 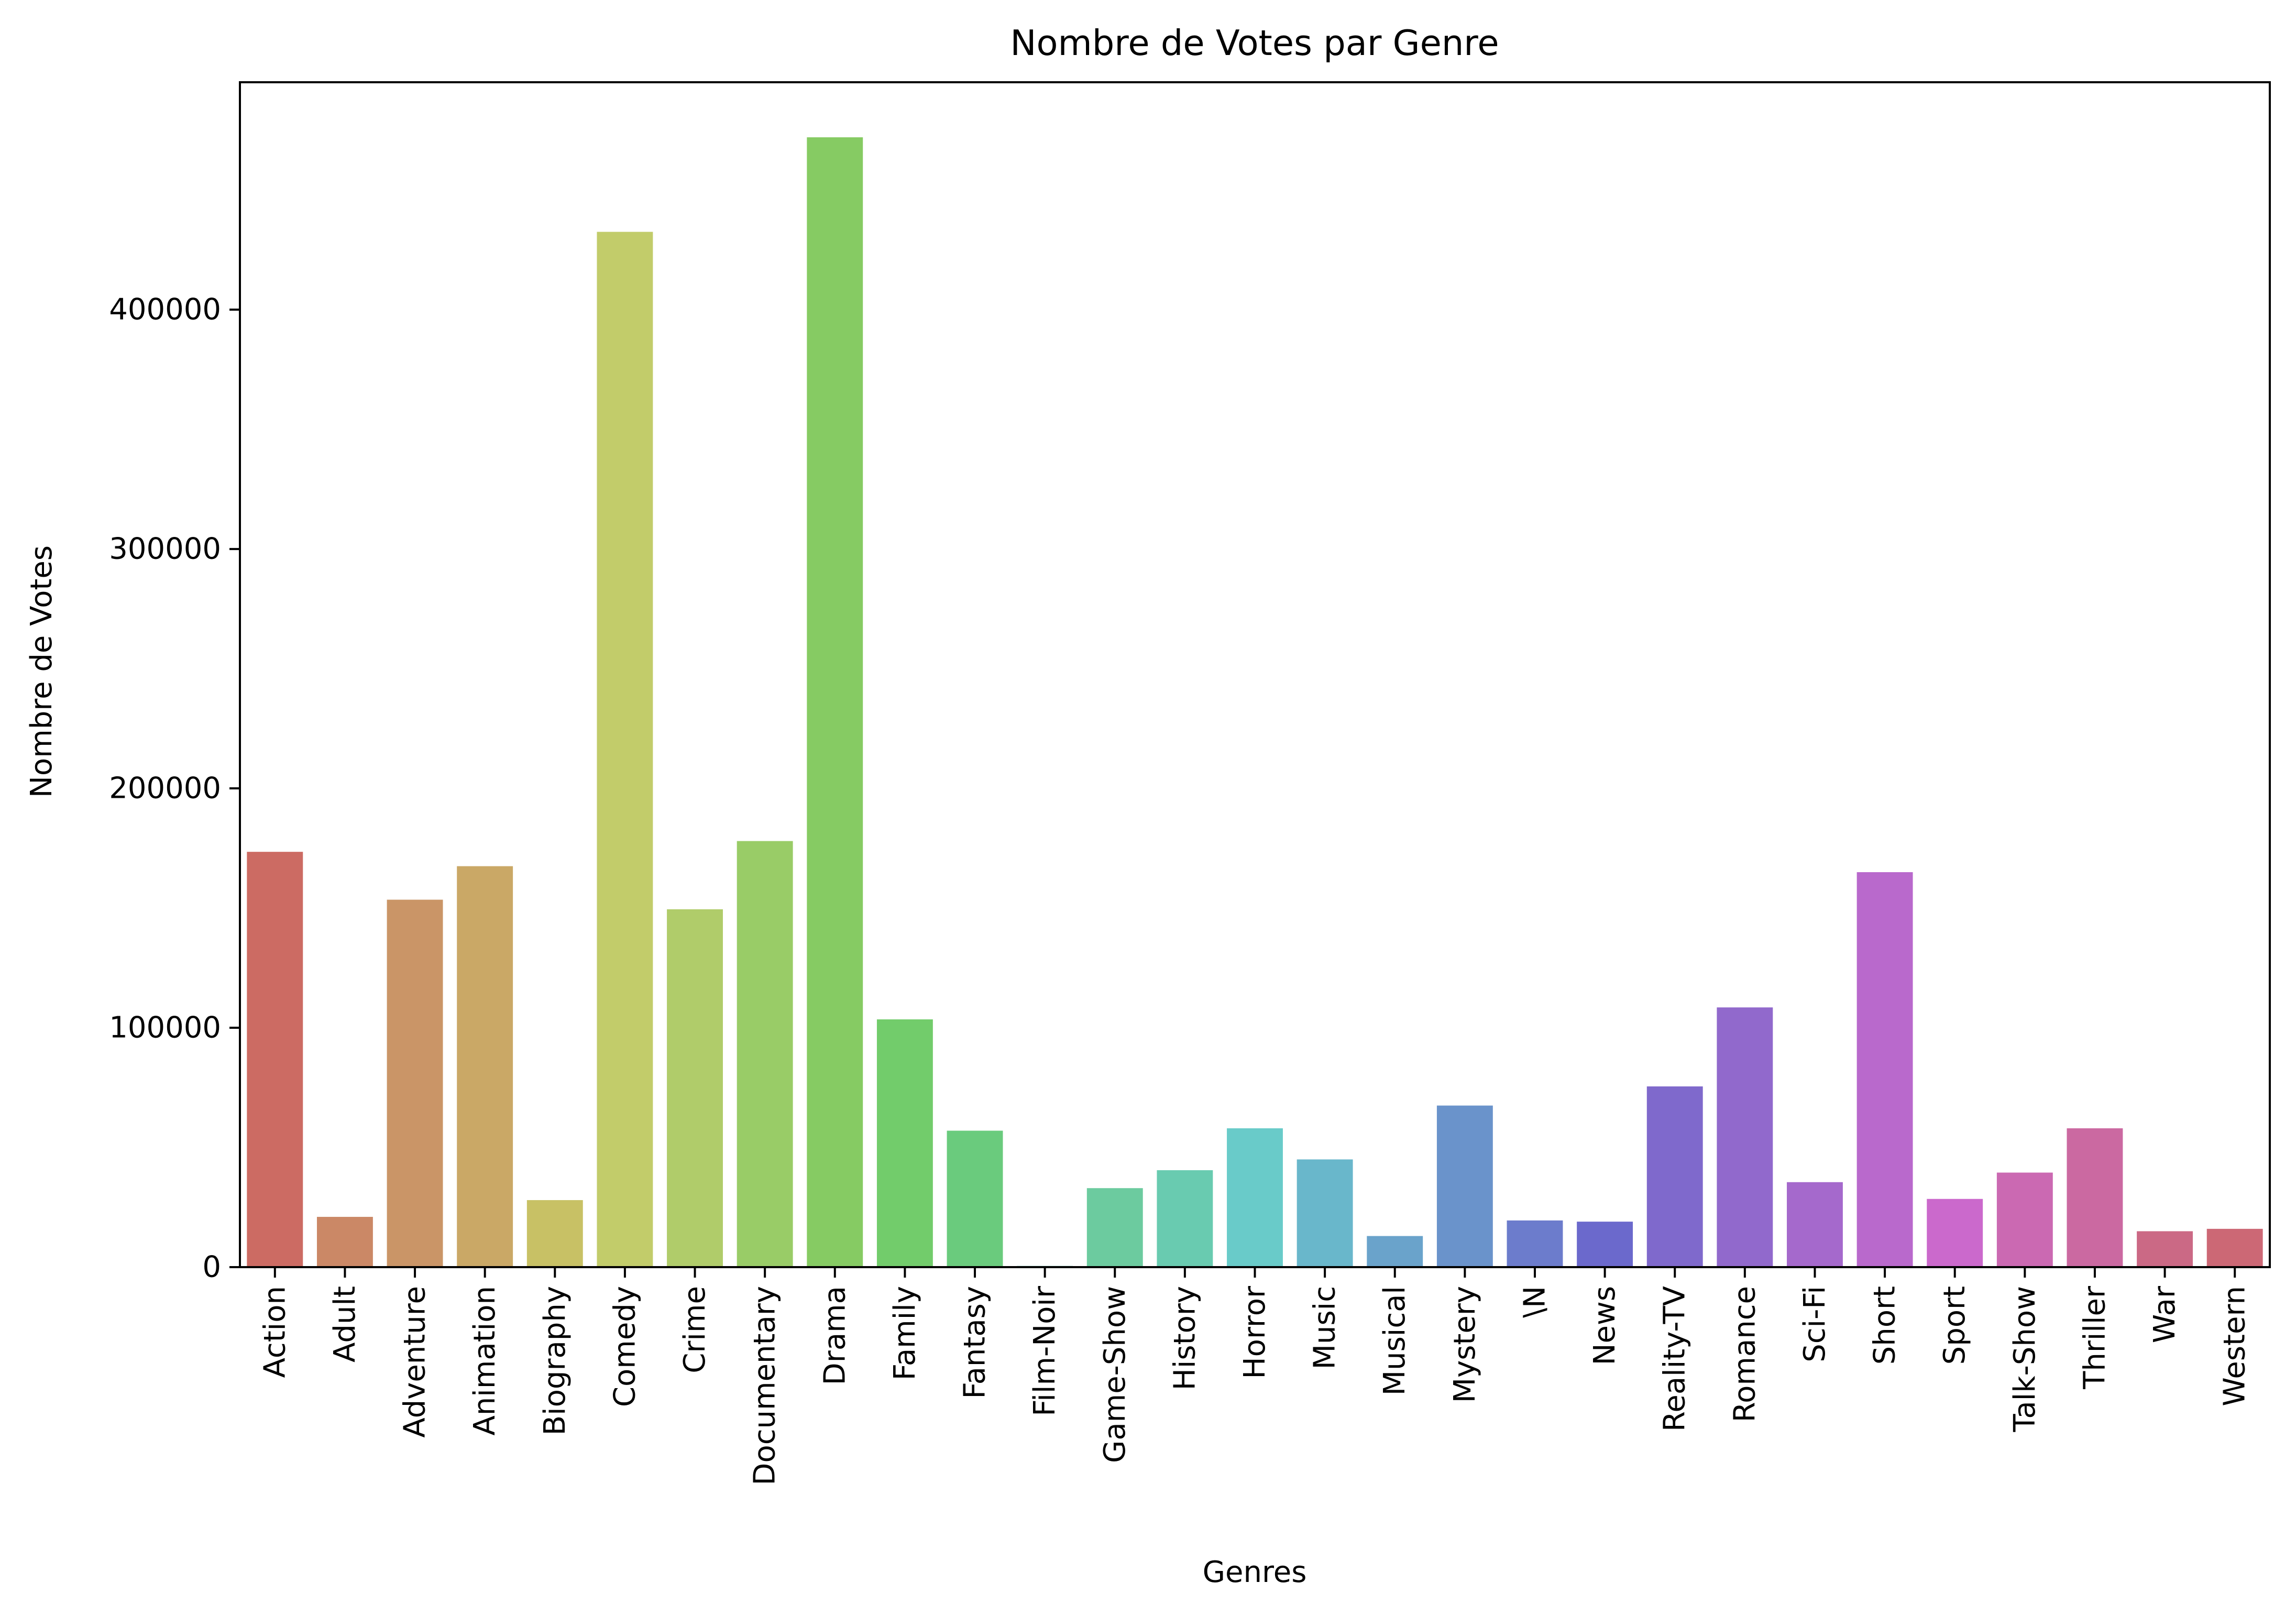 What do you see at coordinates (1045, 1350) in the screenshot?
I see `x-tick-label: Film-Noir` at bounding box center [1045, 1350].